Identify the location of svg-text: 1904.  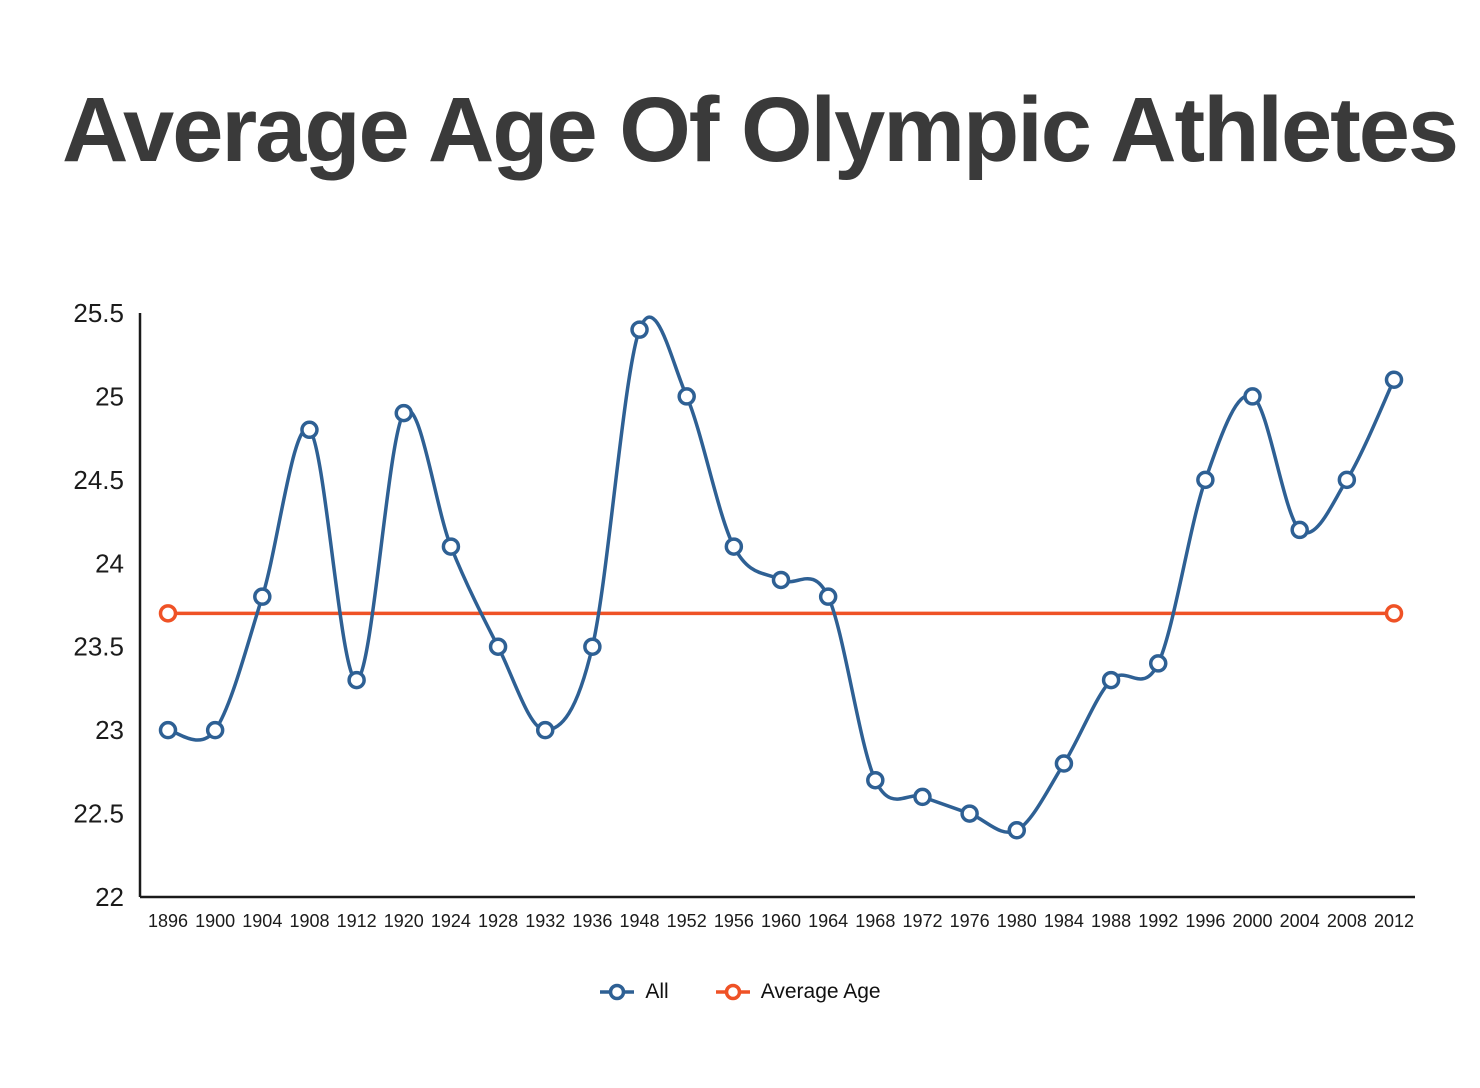
(262, 921).